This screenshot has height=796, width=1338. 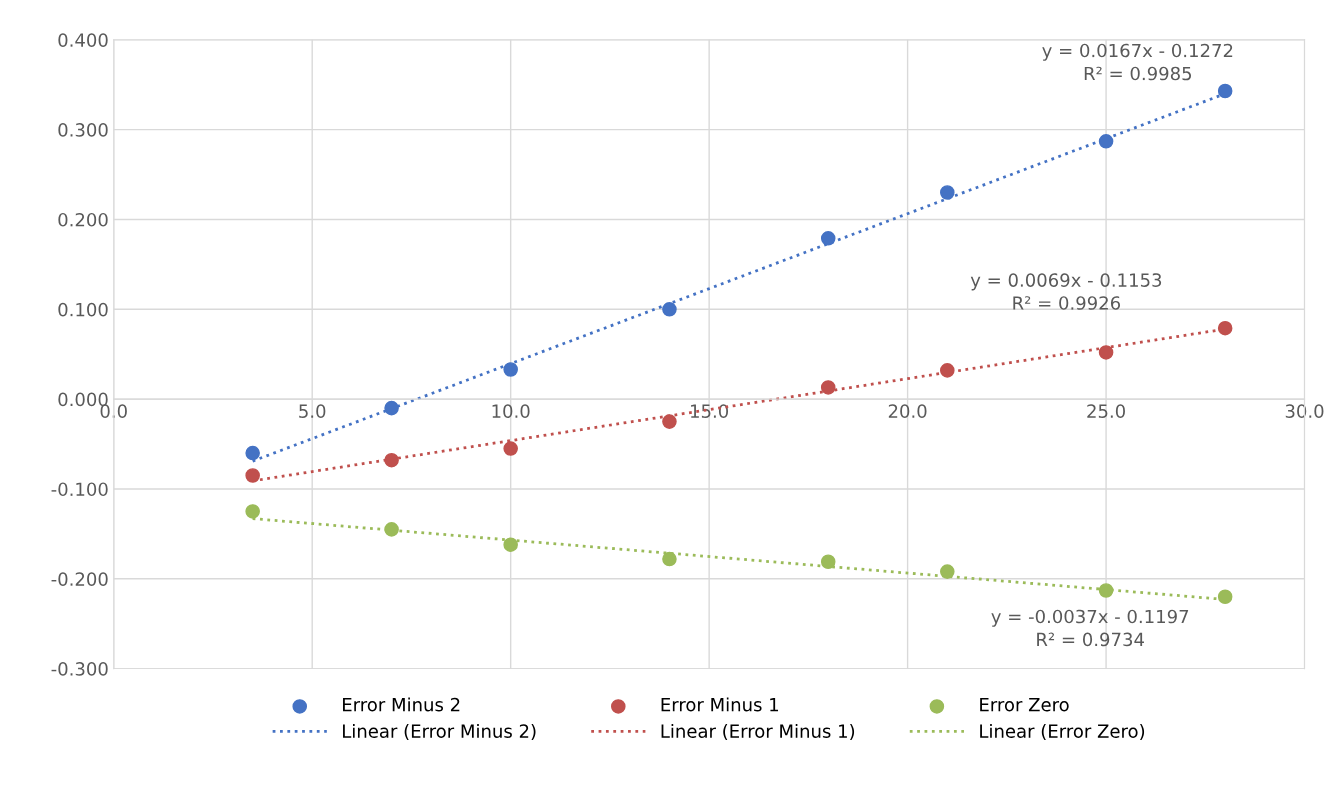 I want to click on x-tick-label: 15.0, so click(x=710, y=411).